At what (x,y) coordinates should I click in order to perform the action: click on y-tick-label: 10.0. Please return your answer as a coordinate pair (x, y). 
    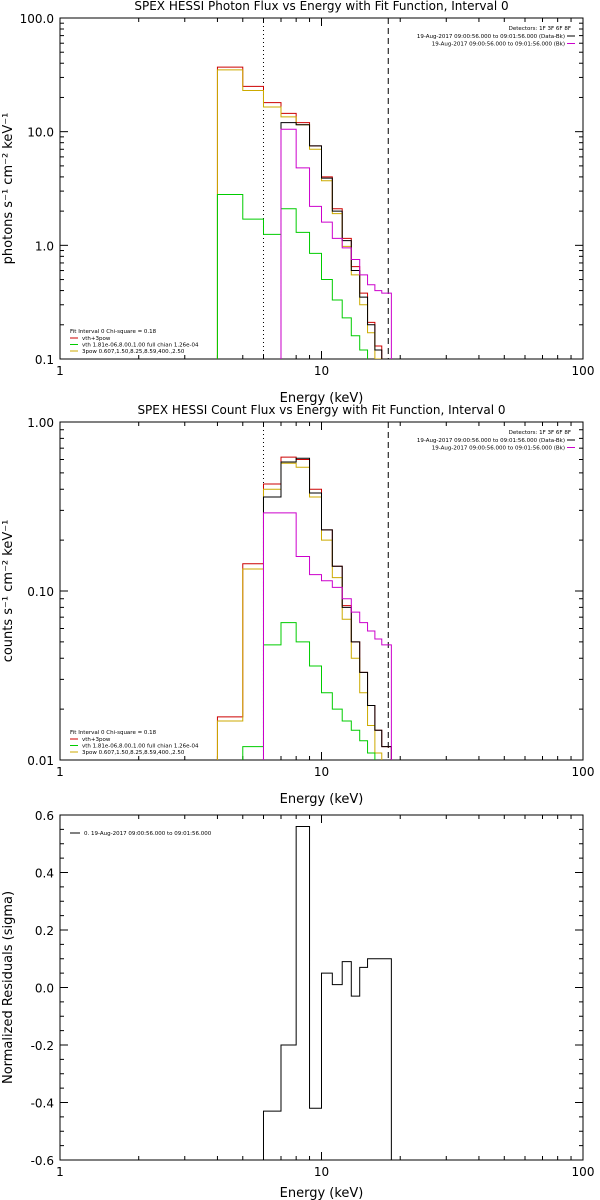
    Looking at the image, I should click on (40, 133).